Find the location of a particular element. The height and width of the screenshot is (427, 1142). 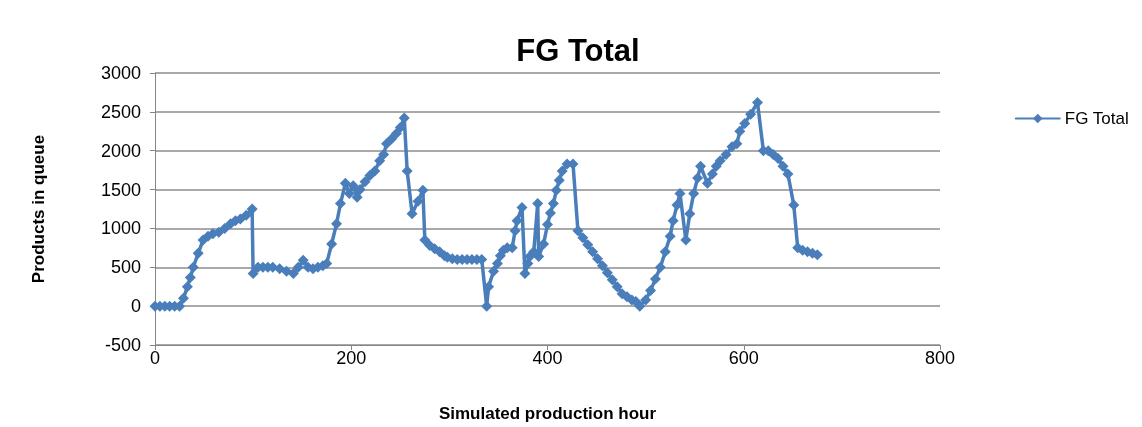

y-tick-label: 0 is located at coordinates (135, 306).